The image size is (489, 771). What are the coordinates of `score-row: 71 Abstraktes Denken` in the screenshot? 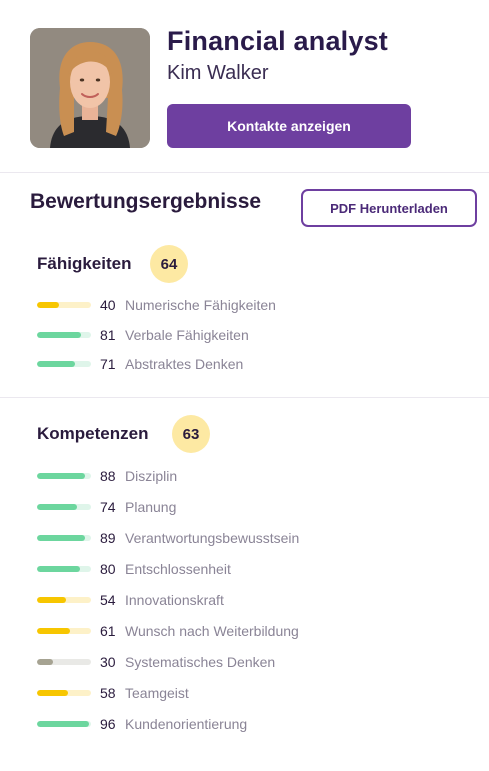 It's located at (140, 364).